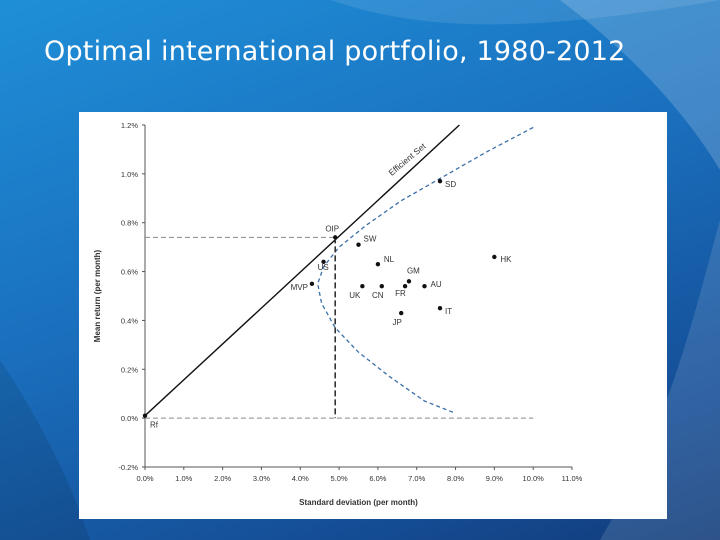 The height and width of the screenshot is (540, 720). What do you see at coordinates (335, 237) in the screenshot?
I see `data-point-oip` at bounding box center [335, 237].